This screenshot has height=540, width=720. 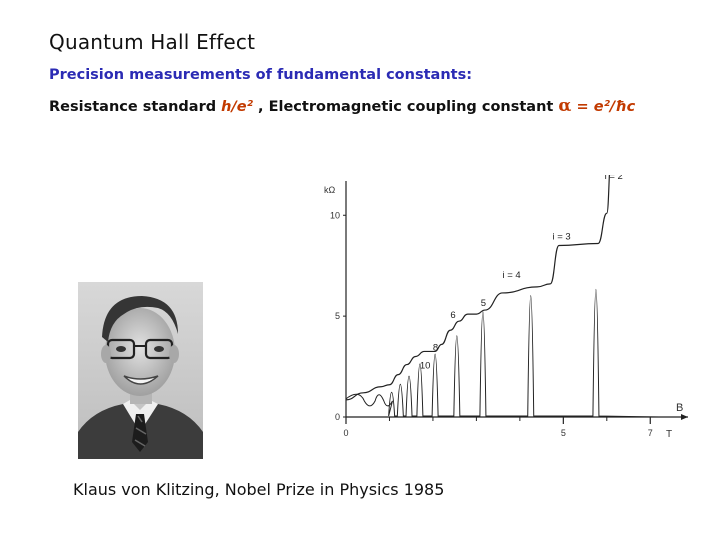 What do you see at coordinates (561, 236) in the screenshot?
I see `plateau-label: i = 3` at bounding box center [561, 236].